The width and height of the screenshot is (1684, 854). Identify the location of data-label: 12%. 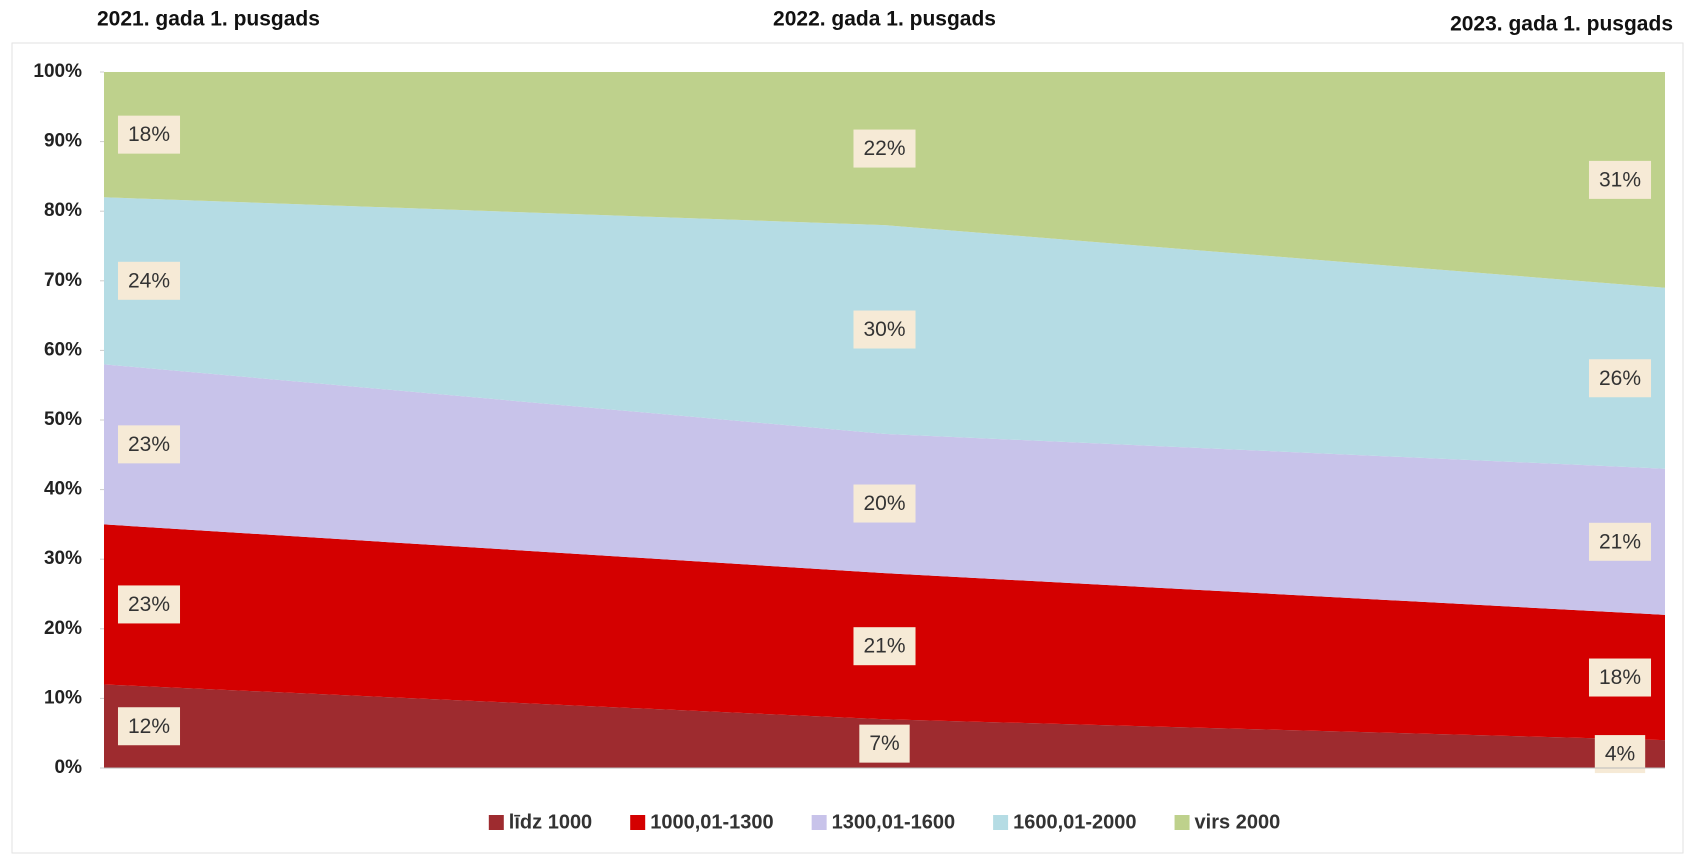
(149, 726).